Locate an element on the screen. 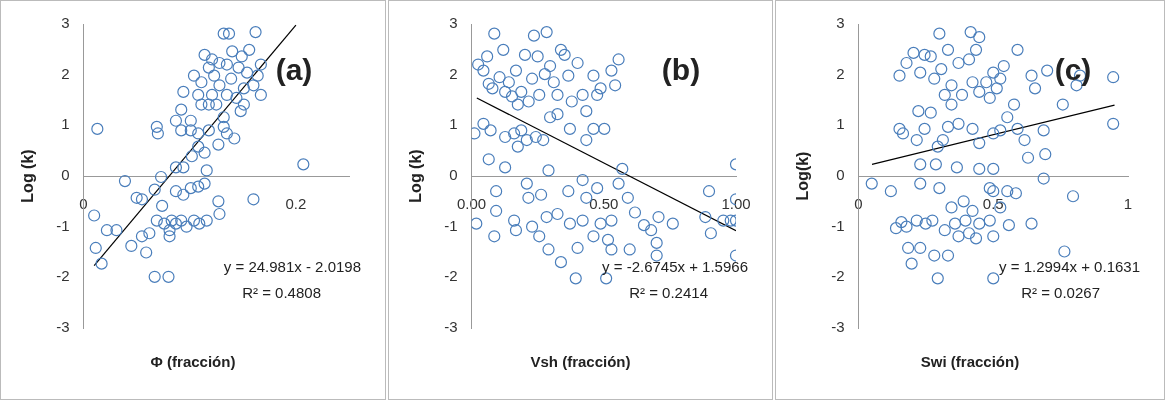 The image size is (1165, 404). x-axis-title: Vsh (fracción) is located at coordinates (580, 361).